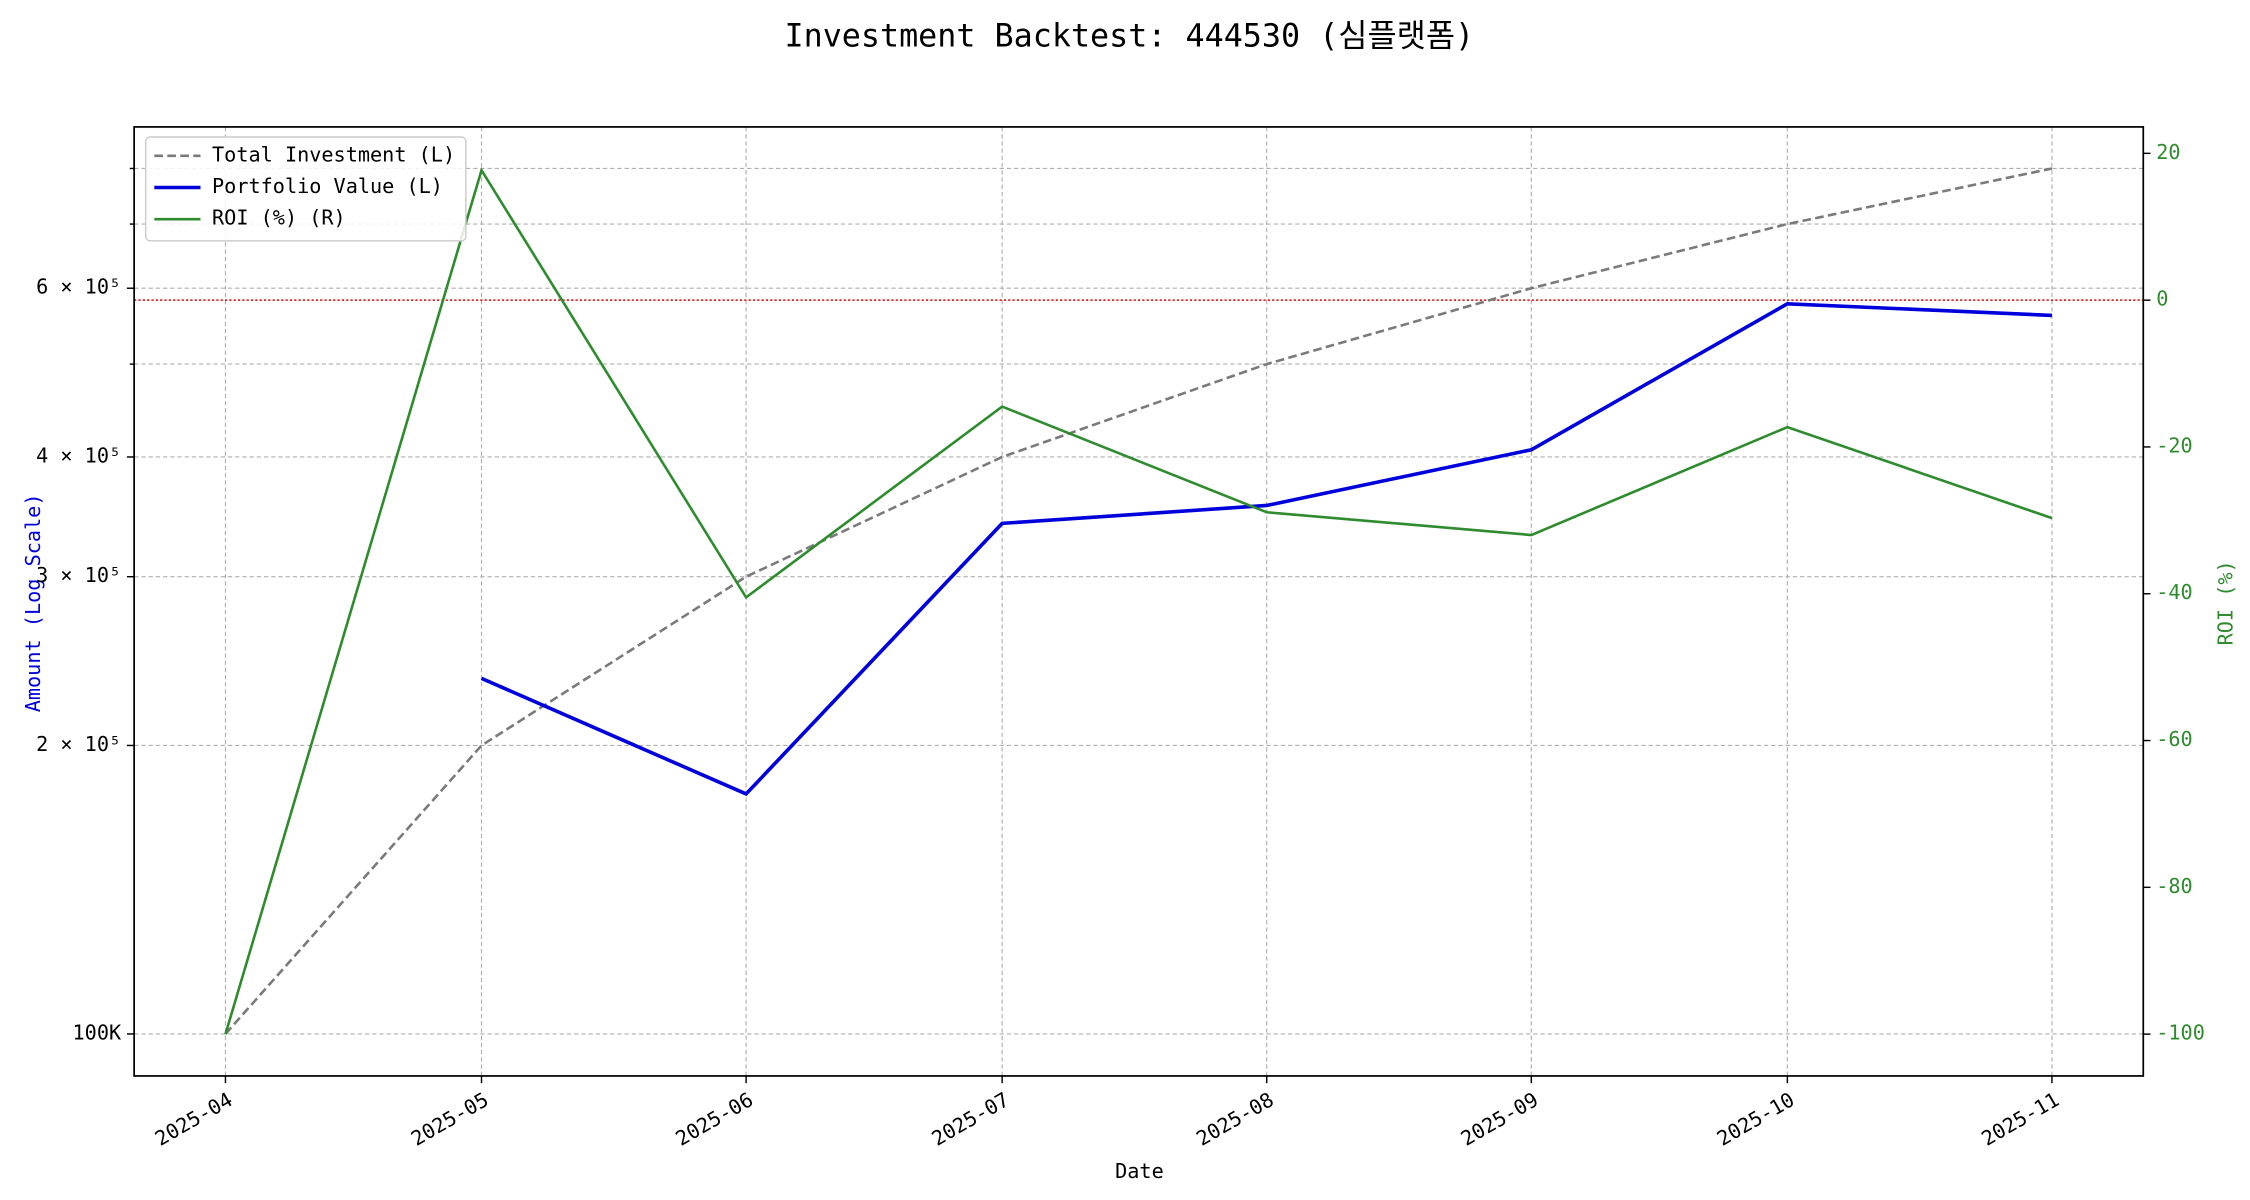 The height and width of the screenshot is (1200, 2250). What do you see at coordinates (78, 455) in the screenshot?
I see `y-tick-label: 4 × 10⁵` at bounding box center [78, 455].